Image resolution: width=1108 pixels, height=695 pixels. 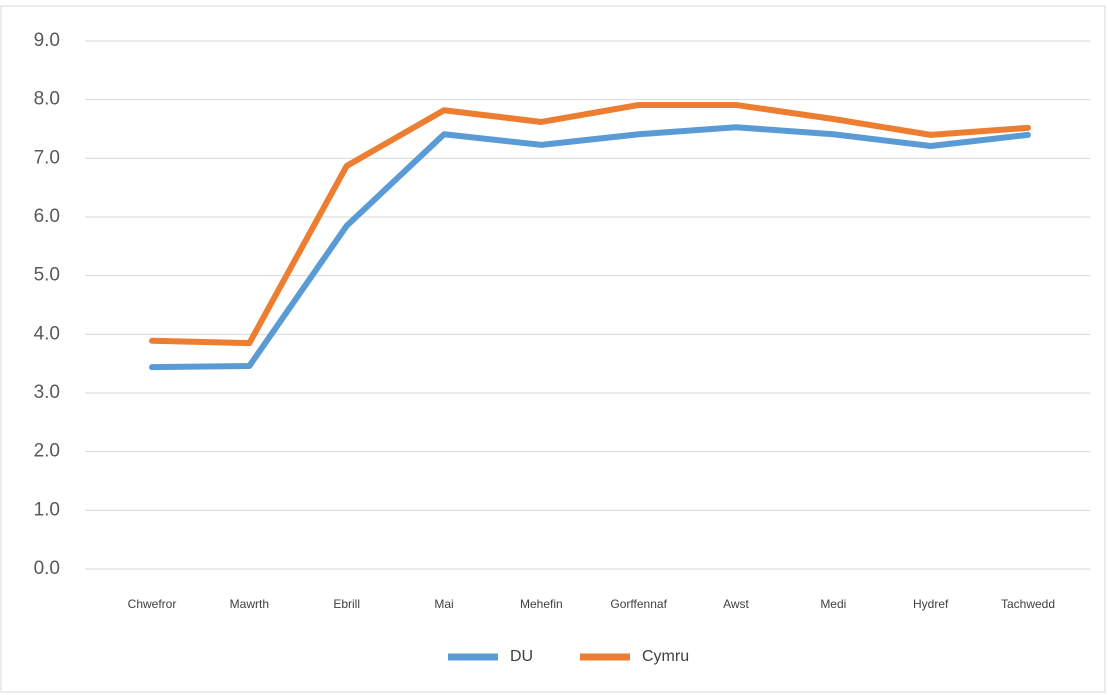 I want to click on legend-label: Cymru, so click(x=665, y=656).